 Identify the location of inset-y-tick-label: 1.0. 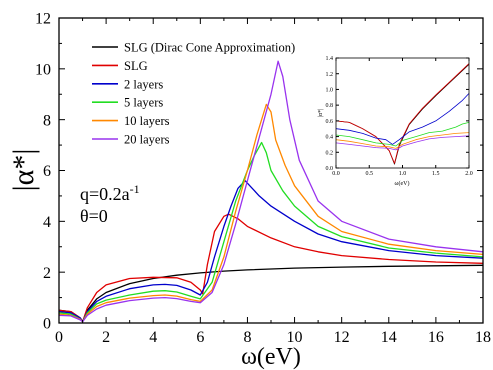
(330, 91).